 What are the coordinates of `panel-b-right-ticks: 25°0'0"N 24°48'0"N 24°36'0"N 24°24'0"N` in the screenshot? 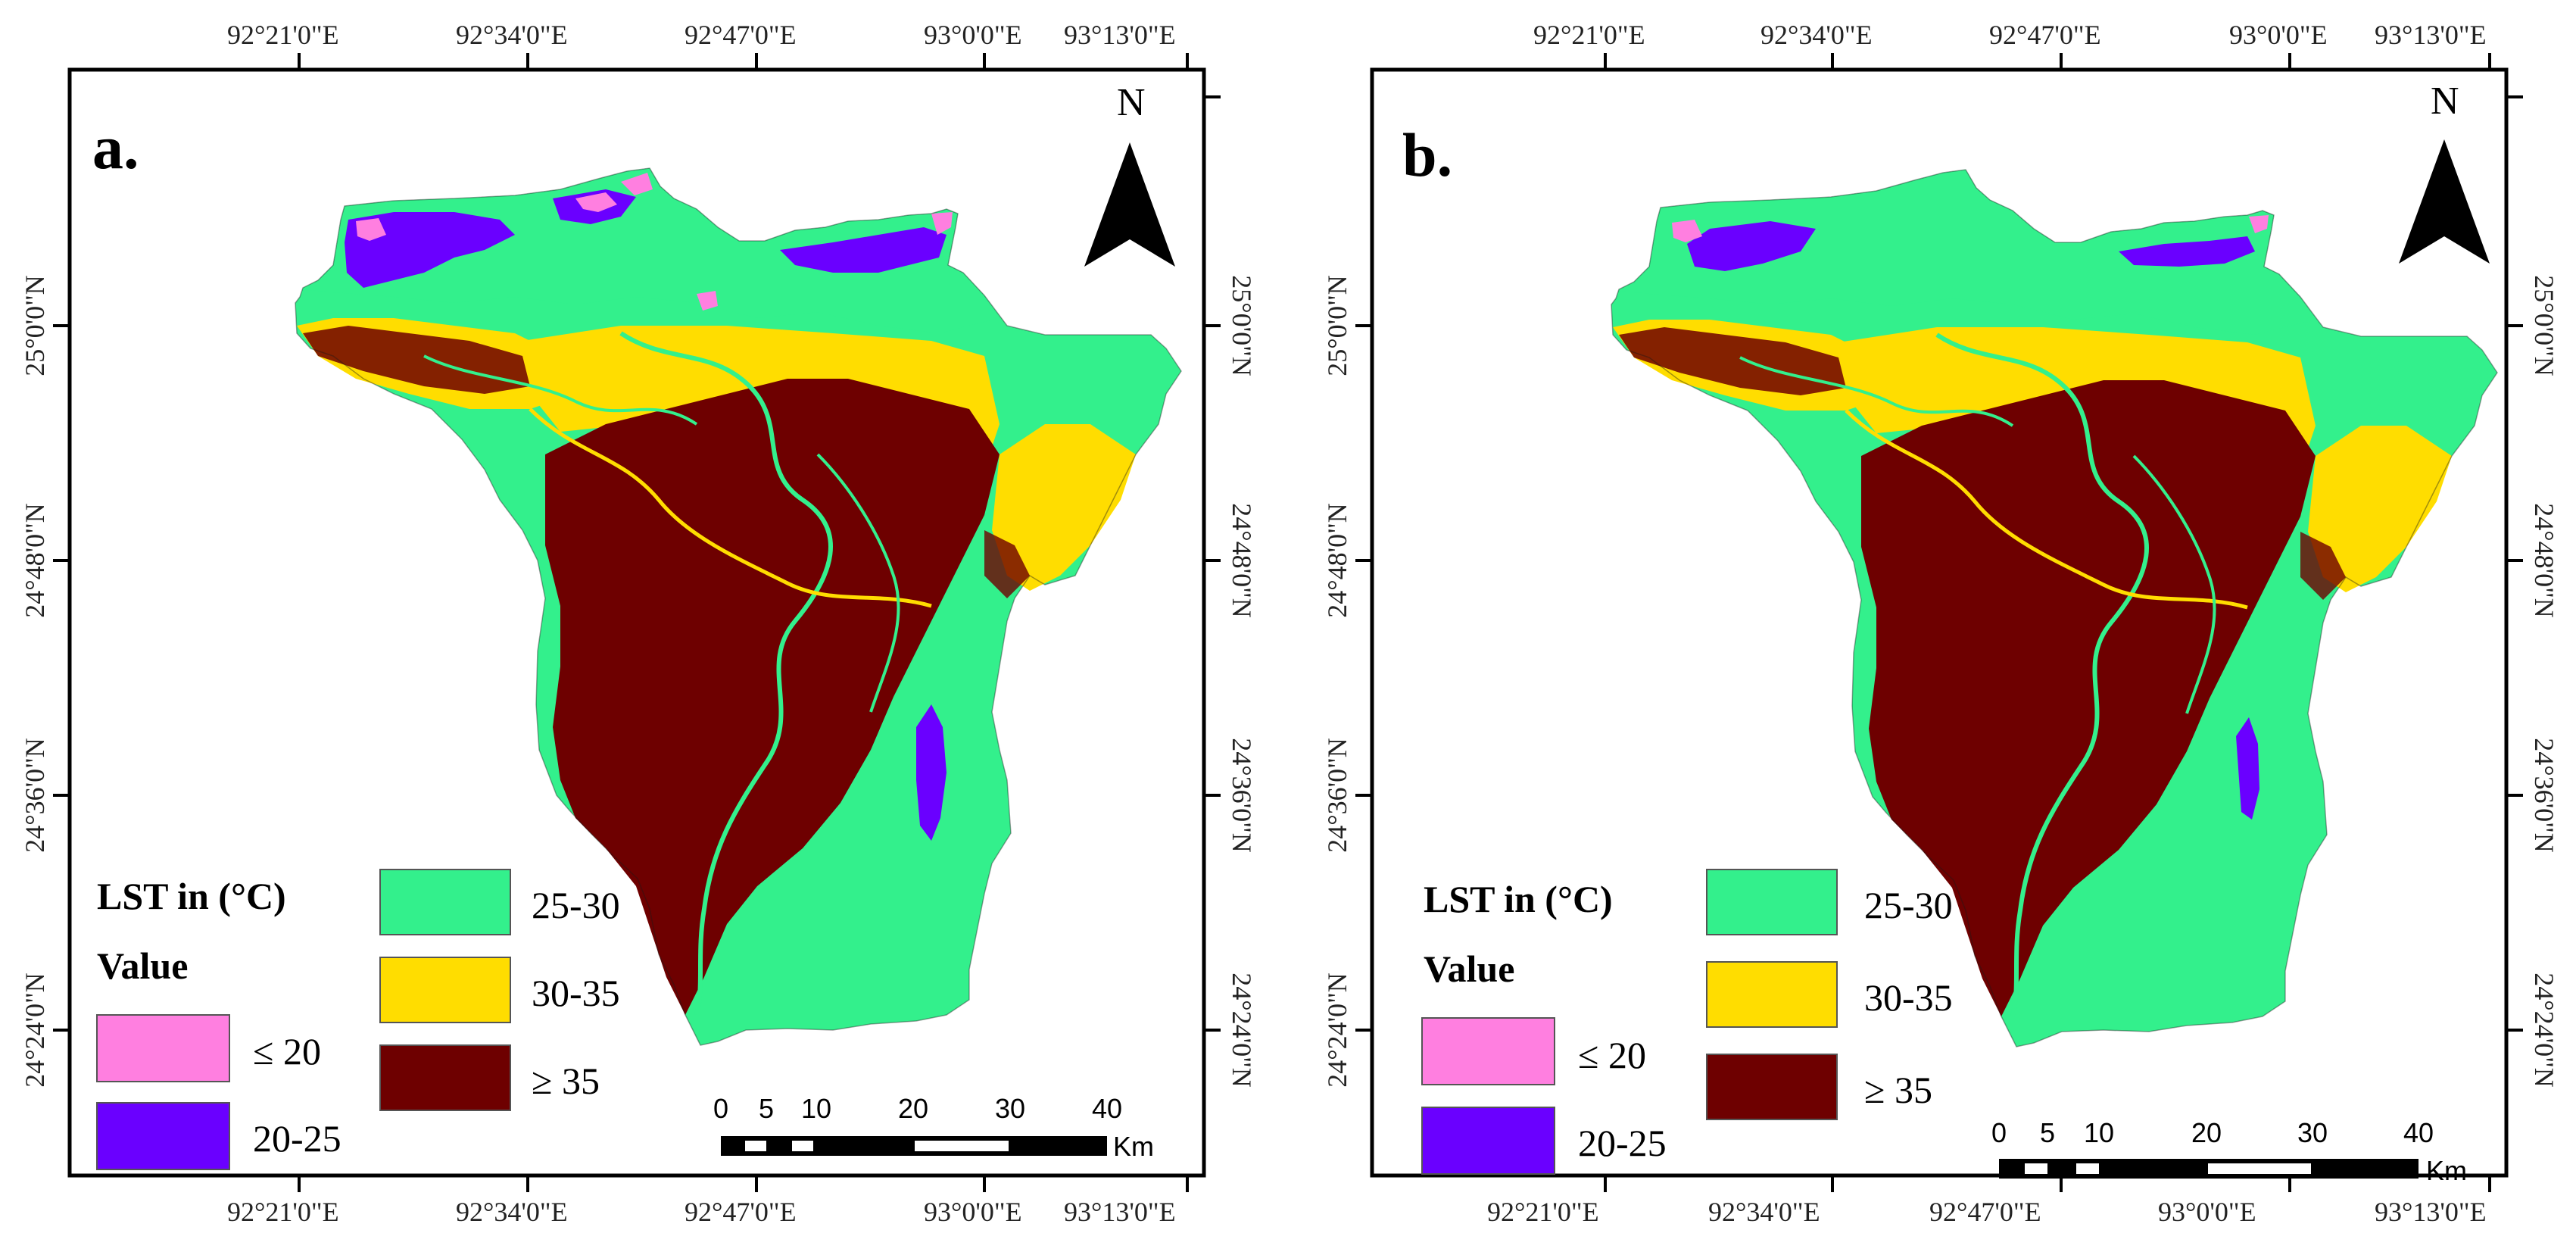 It's located at (2544, 681).